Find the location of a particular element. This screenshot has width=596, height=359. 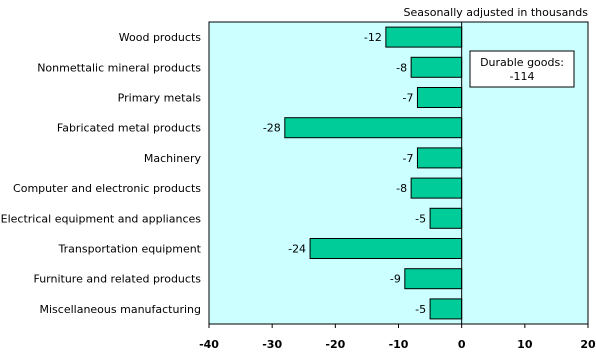

category-label: Wood products is located at coordinates (160, 37).